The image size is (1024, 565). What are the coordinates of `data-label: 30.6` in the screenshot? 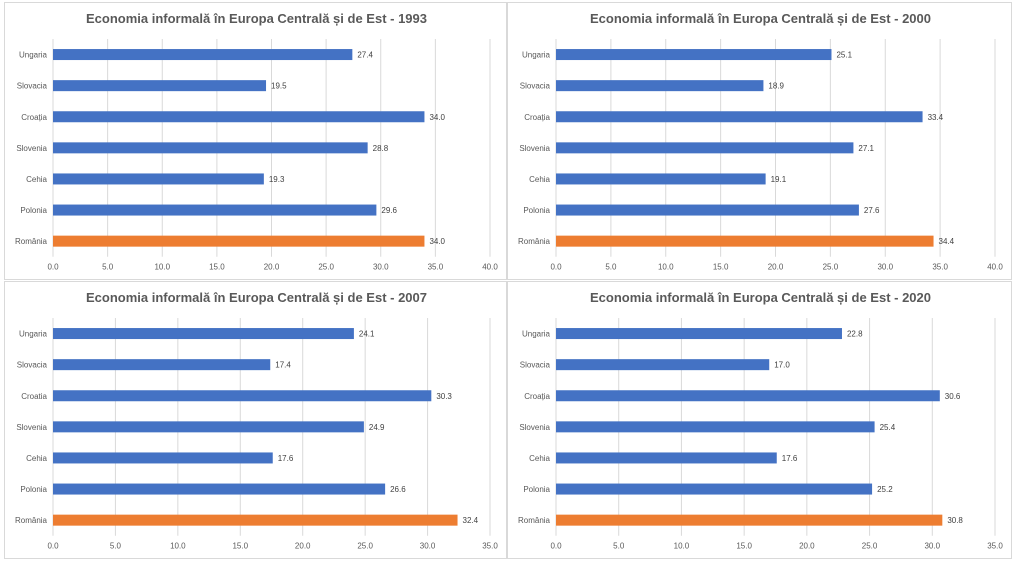 It's located at (953, 396).